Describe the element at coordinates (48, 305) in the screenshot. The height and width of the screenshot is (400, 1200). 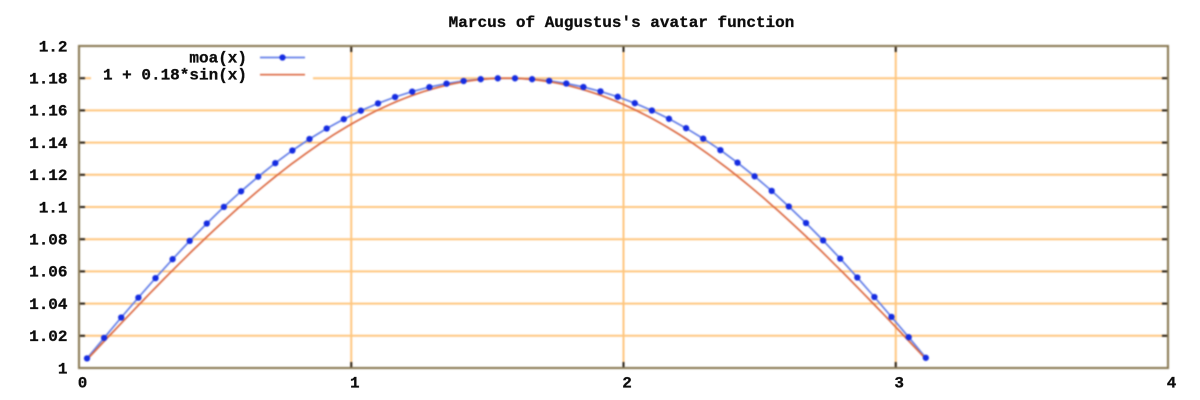
I see `svg-text: 1.04` at that location.